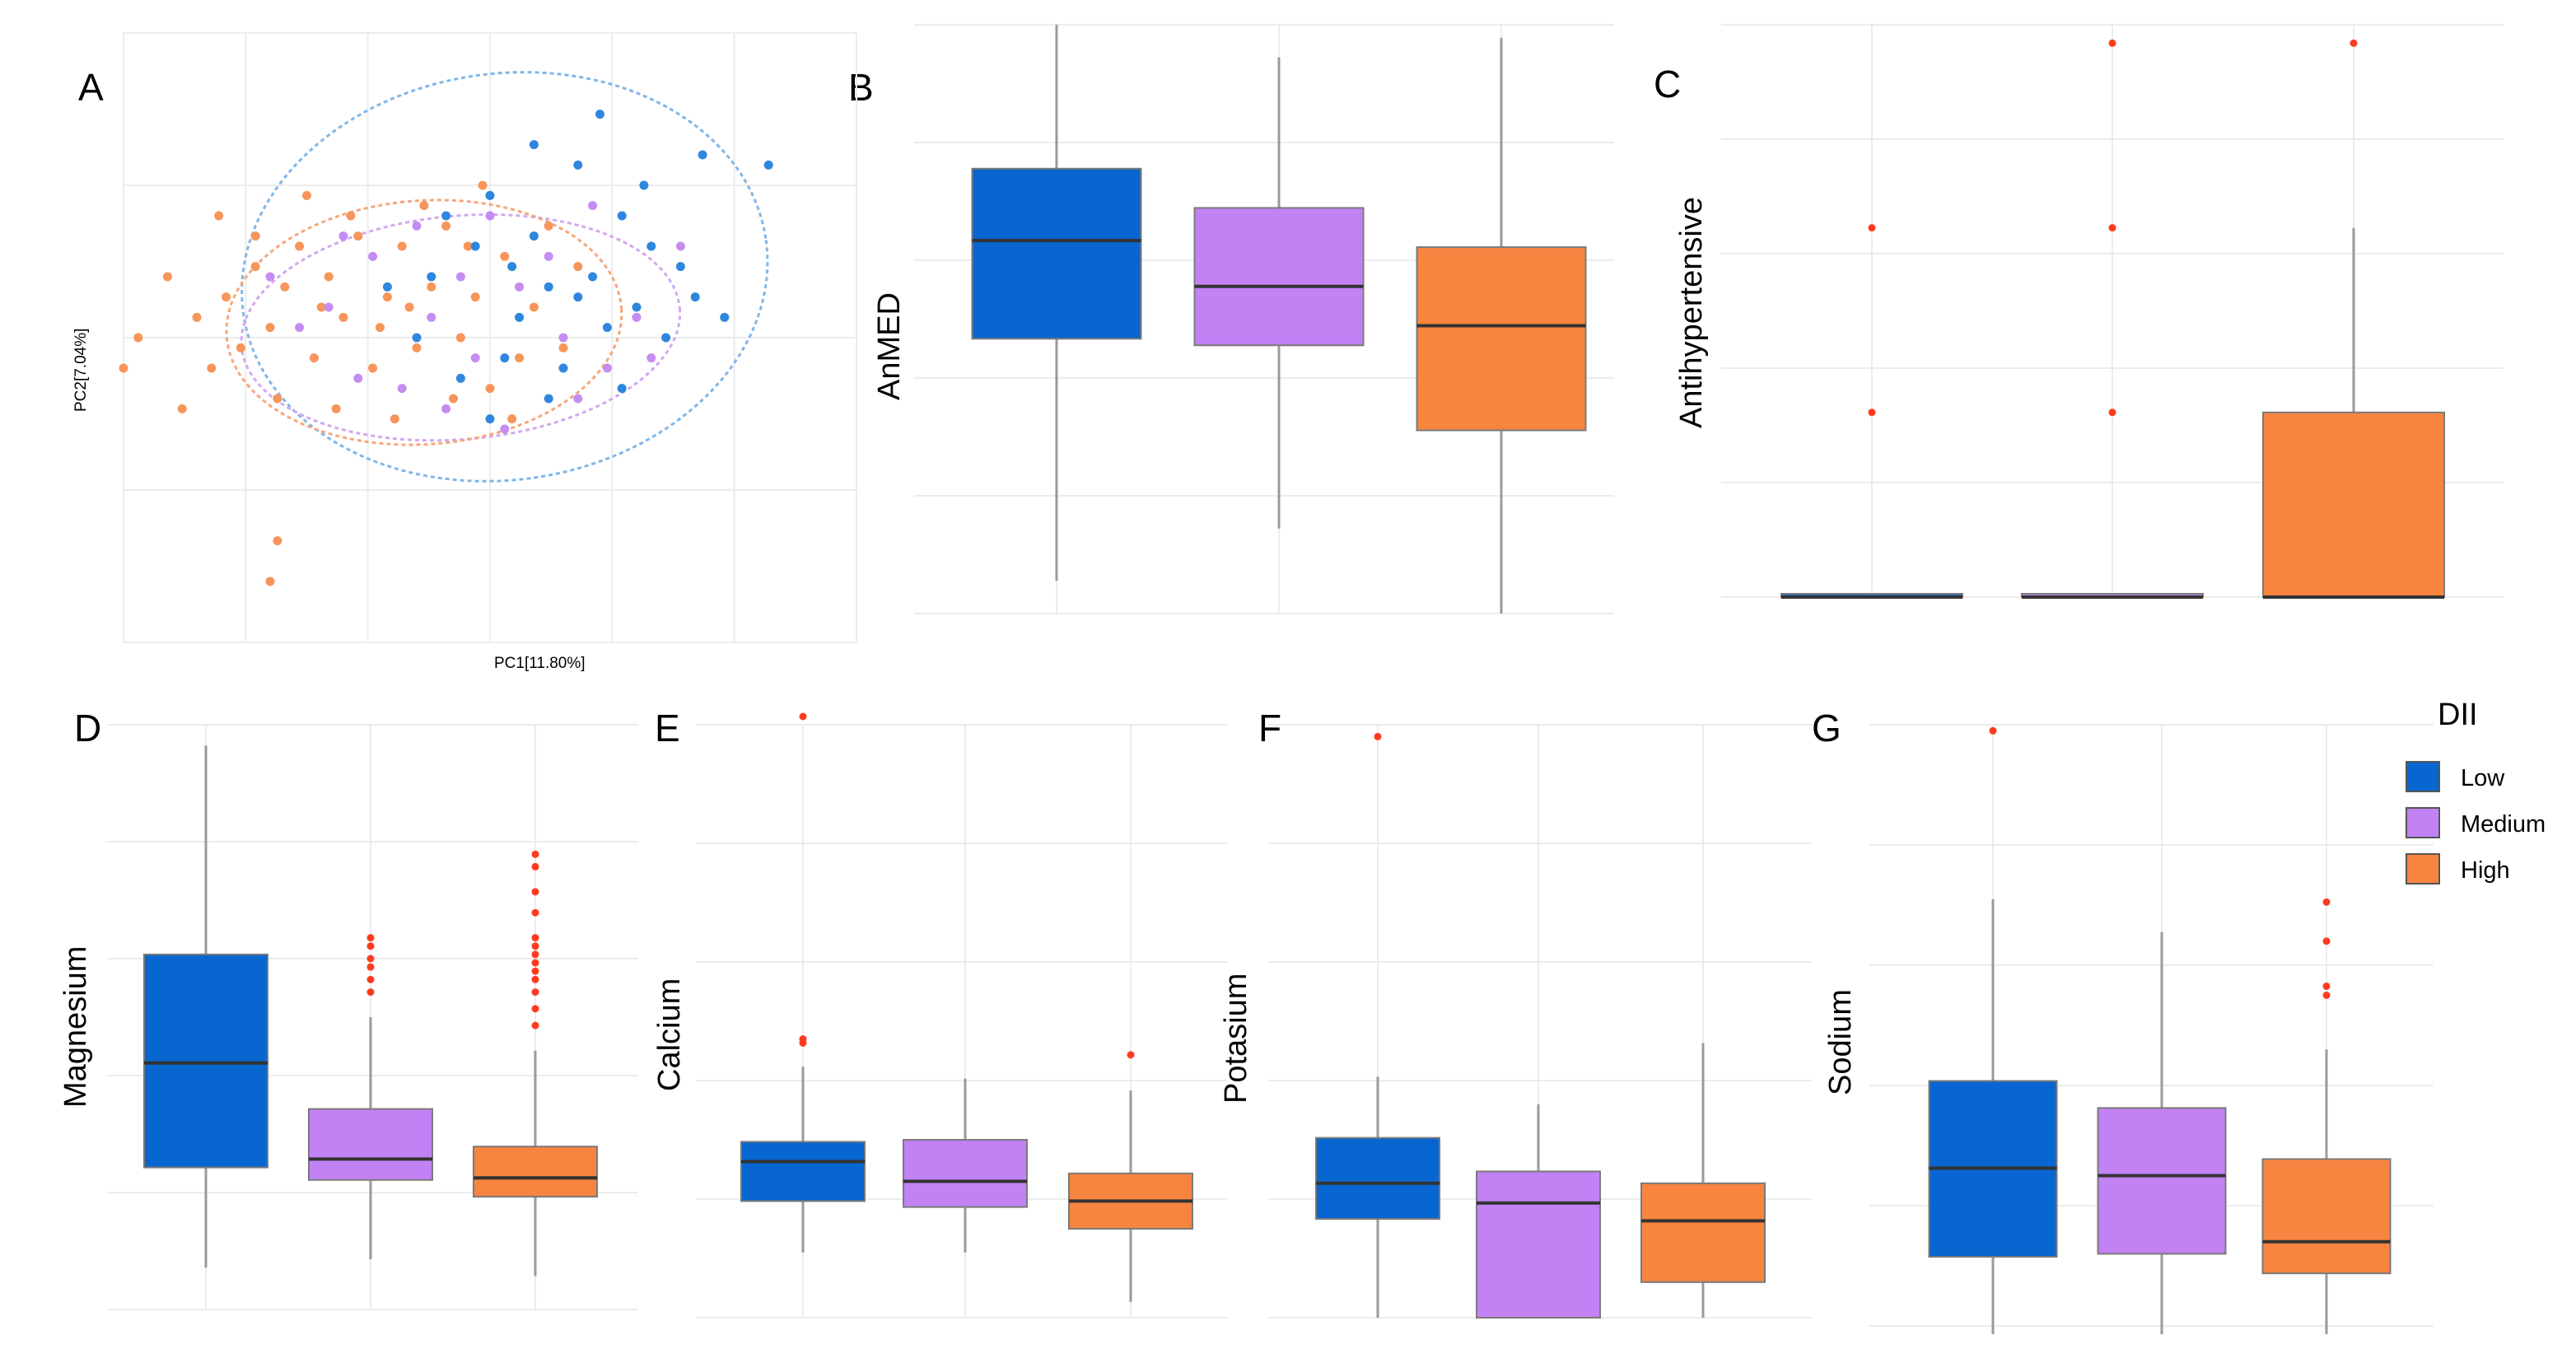 Image resolution: width=2576 pixels, height=1363 pixels. What do you see at coordinates (1993, 730) in the screenshot?
I see `sodium-outlier-low` at bounding box center [1993, 730].